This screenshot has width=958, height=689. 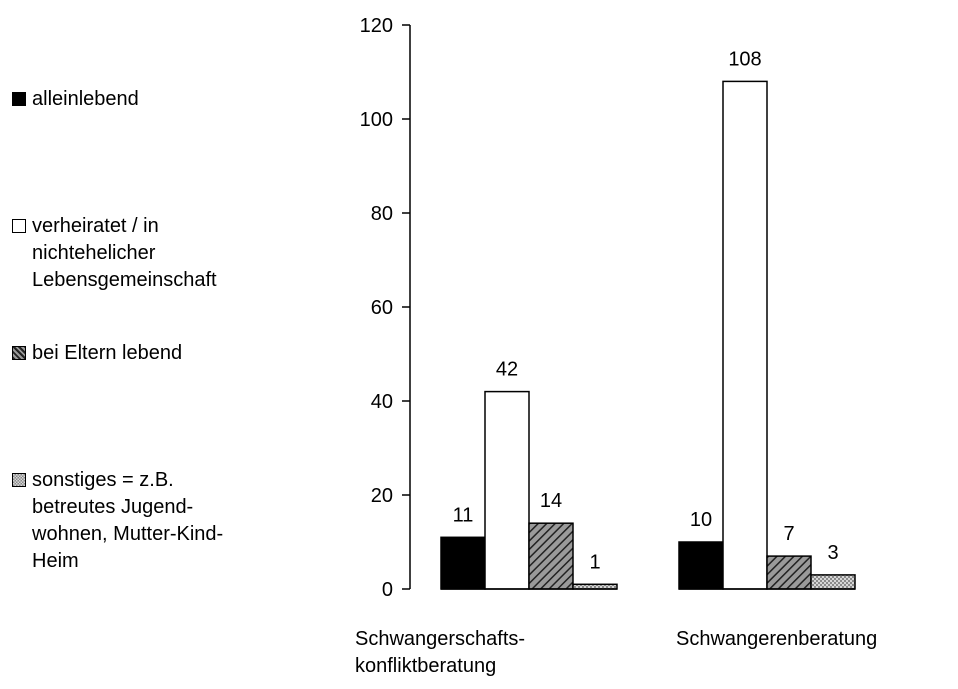 What do you see at coordinates (85, 99) in the screenshot?
I see `legend-label: alleinlebend` at bounding box center [85, 99].